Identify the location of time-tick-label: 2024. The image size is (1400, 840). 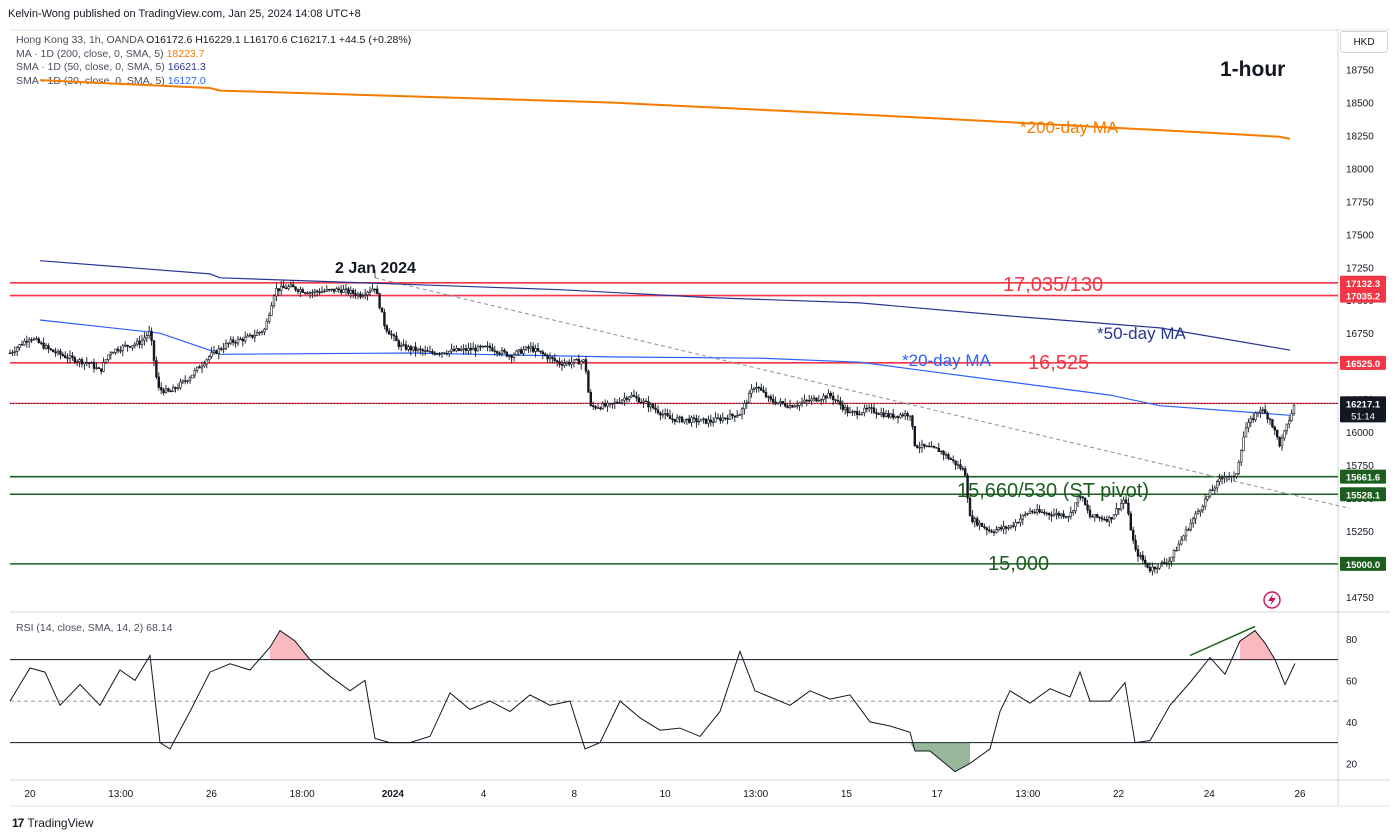
(393, 794).